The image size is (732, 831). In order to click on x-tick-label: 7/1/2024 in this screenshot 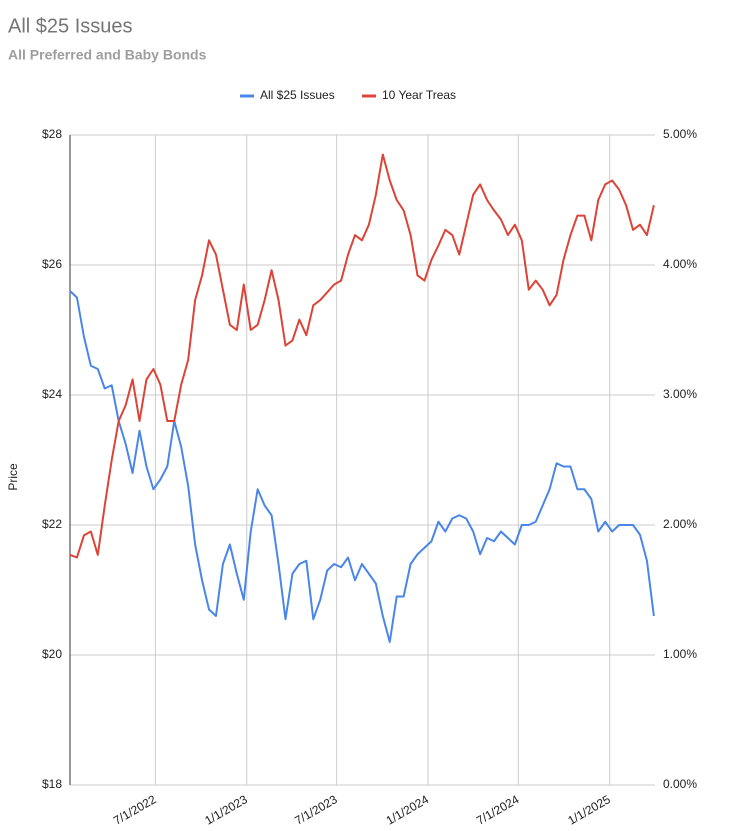, I will do `click(498, 810)`.